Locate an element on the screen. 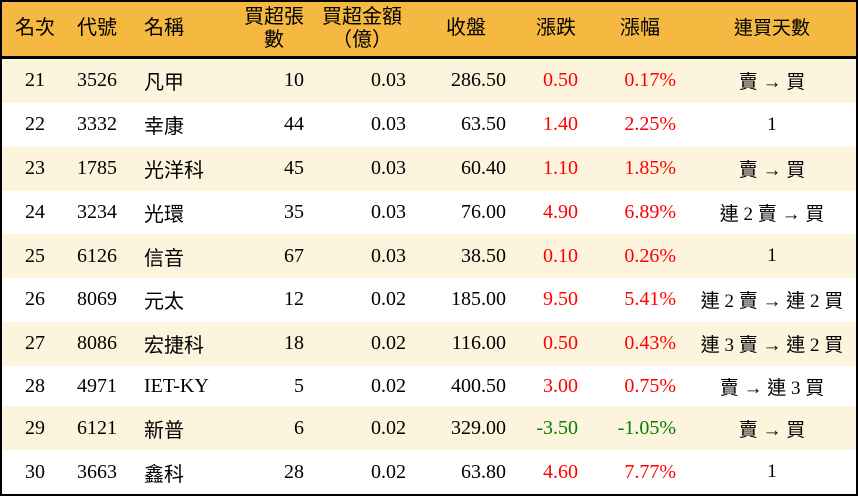 The width and height of the screenshot is (858, 496). cell-volume: 6 is located at coordinates (299, 427).